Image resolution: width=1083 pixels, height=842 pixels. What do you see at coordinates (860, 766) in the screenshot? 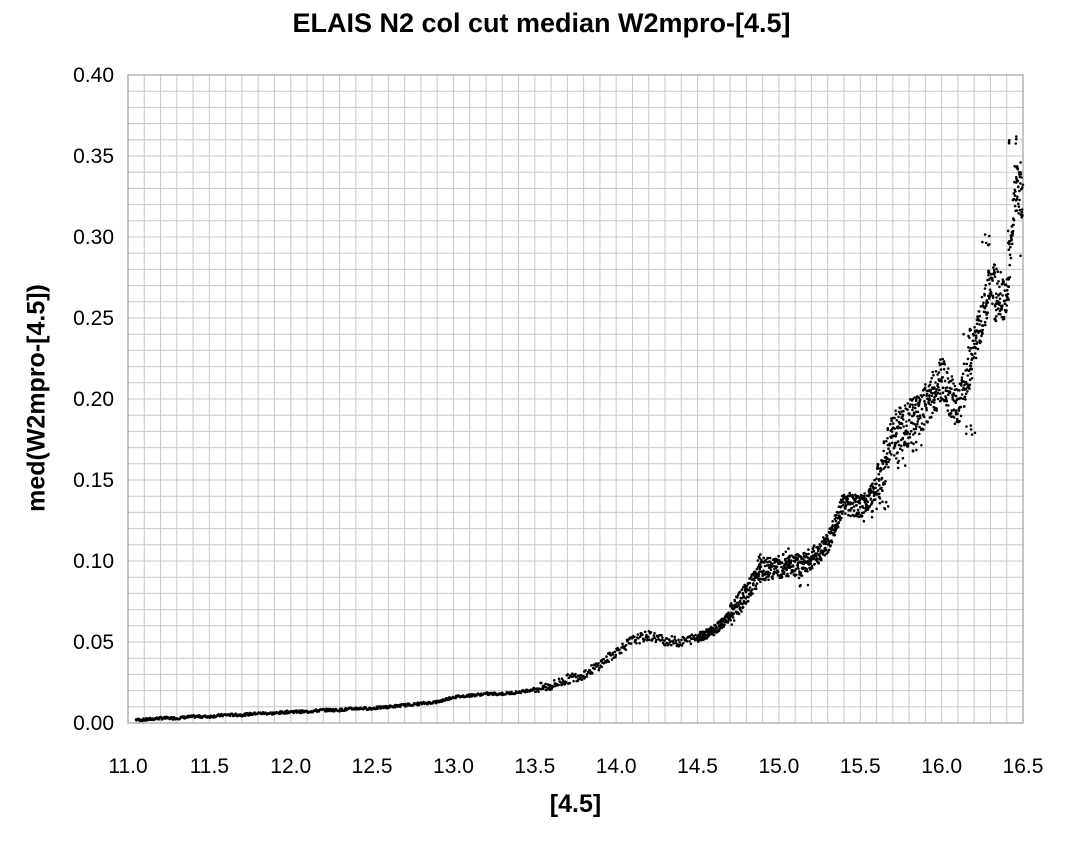
I see `x-tick-label: 15.5` at bounding box center [860, 766].